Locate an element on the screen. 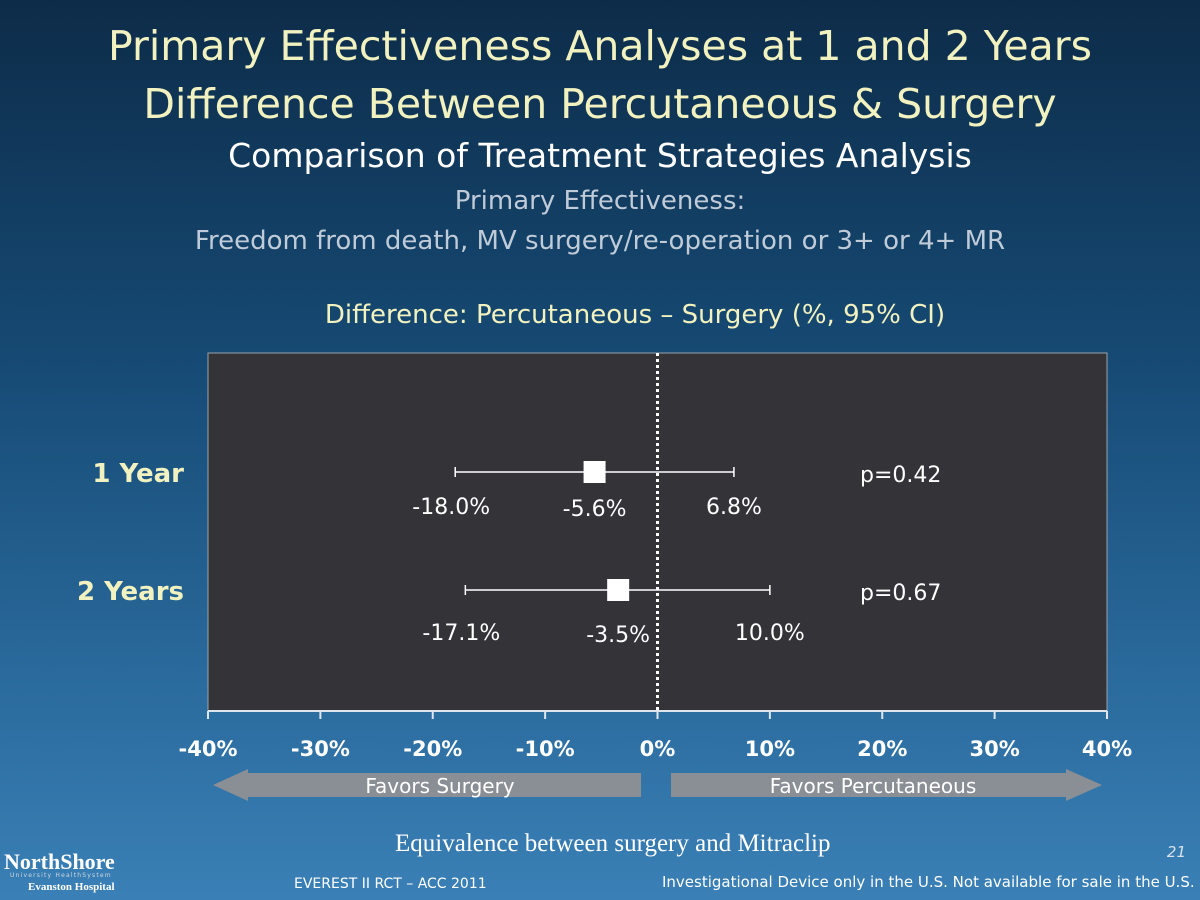 This screenshot has height=900, width=1200. estimate-label: -5.6% is located at coordinates (595, 509).